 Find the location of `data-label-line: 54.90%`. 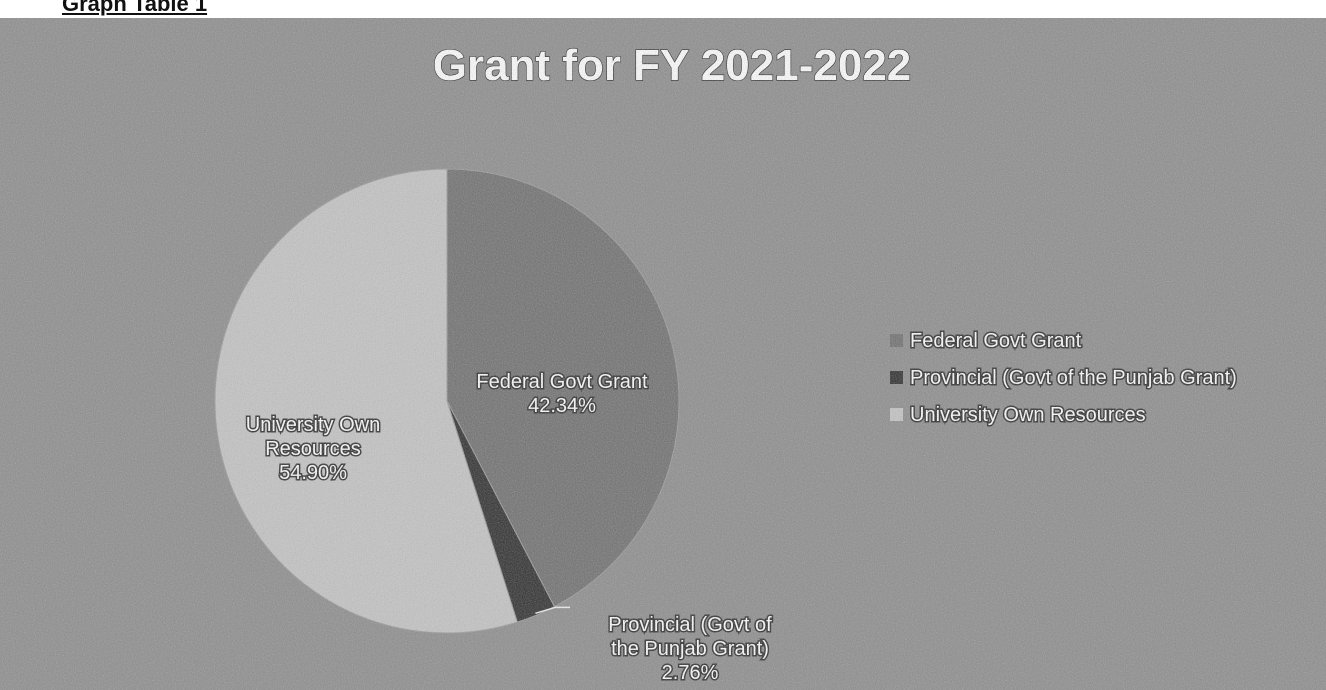

data-label-line: 54.90% is located at coordinates (313, 473).